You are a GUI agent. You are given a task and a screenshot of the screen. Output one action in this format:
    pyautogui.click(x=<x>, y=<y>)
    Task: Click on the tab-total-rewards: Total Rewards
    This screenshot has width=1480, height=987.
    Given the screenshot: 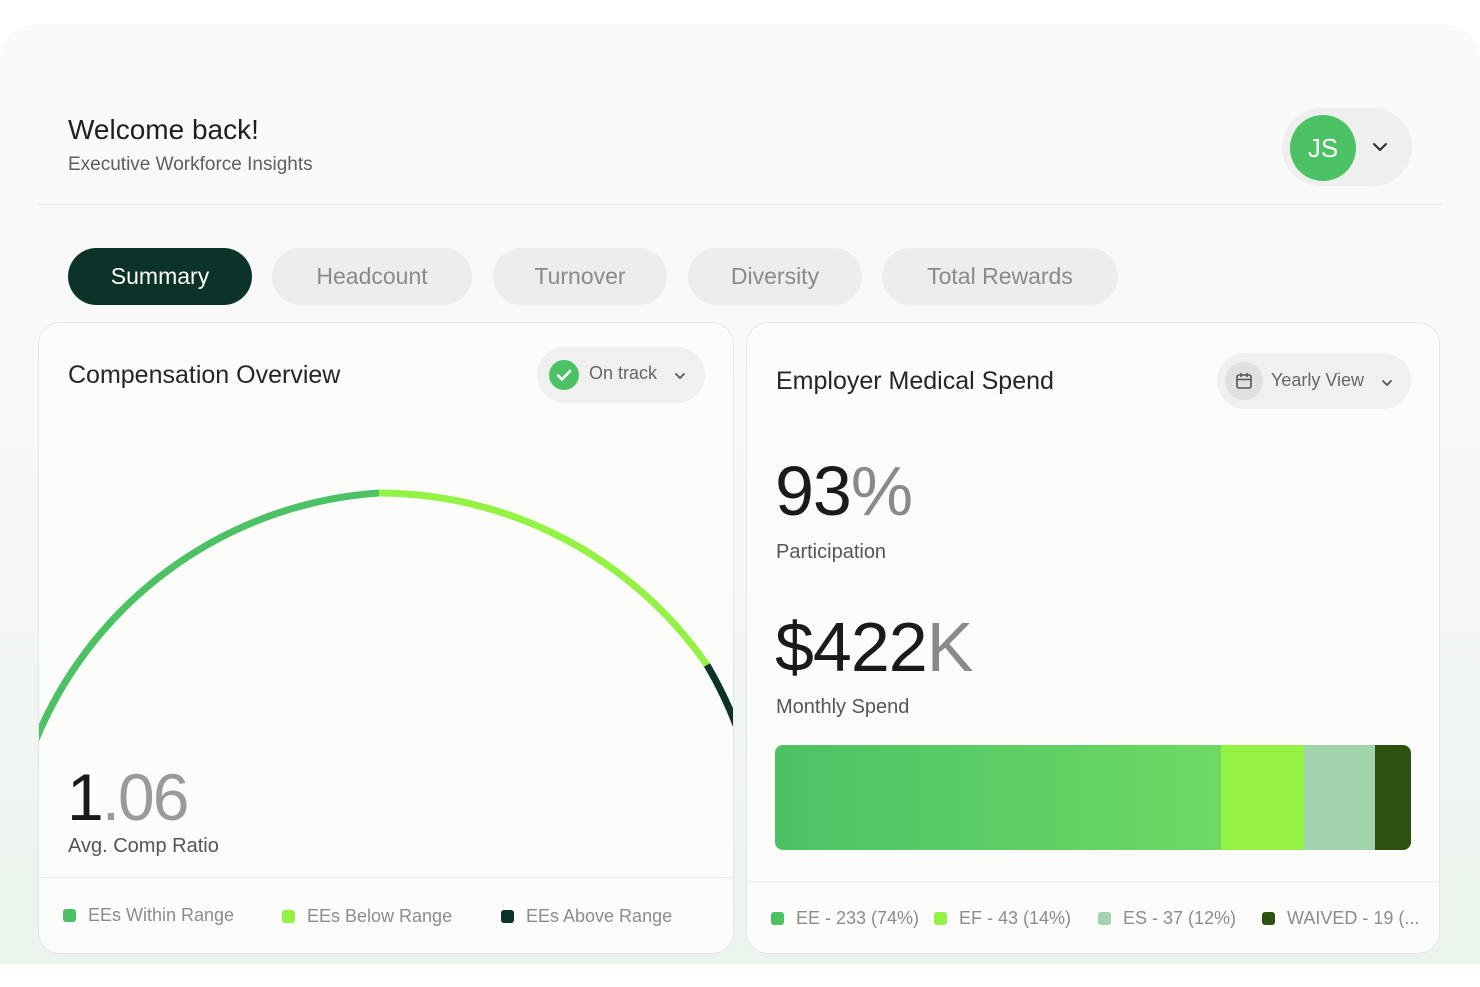 What is the action you would take?
    pyautogui.click(x=1000, y=276)
    